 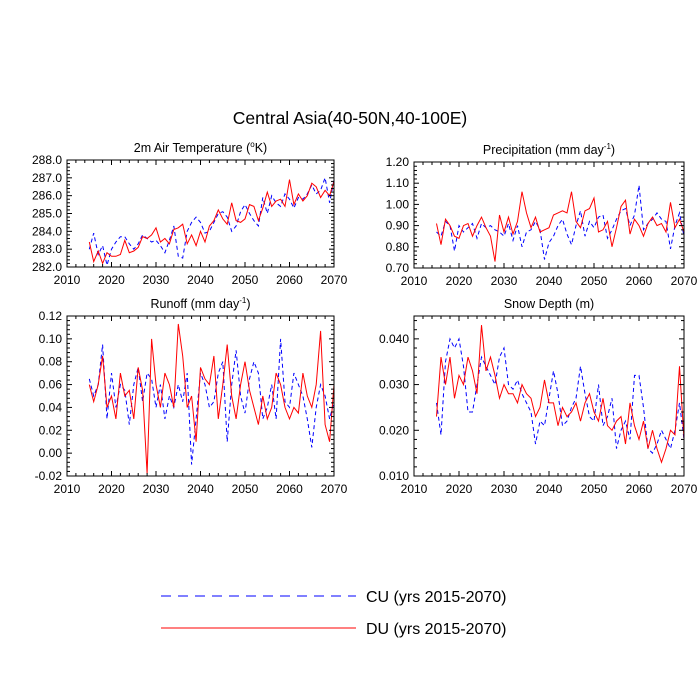 What do you see at coordinates (51, 407) in the screenshot?
I see `y-tick-label: 0.04` at bounding box center [51, 407].